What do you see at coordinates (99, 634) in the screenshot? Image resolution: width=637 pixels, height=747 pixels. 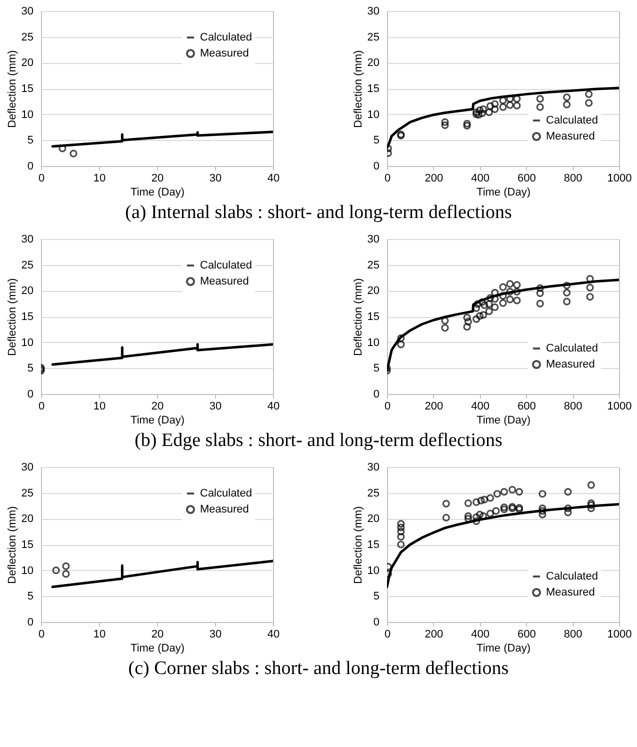 I see `x-tick-label: 10` at bounding box center [99, 634].